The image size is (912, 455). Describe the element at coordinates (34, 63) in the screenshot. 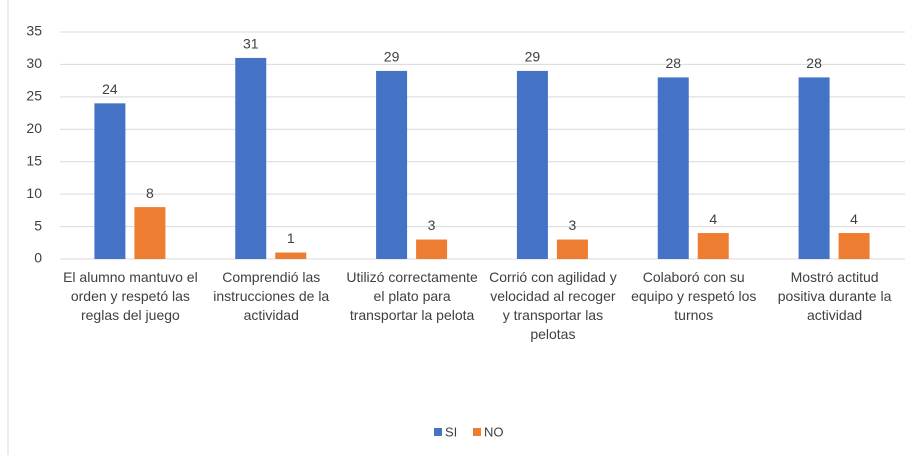

I see `y-tick-label: 30` at that location.